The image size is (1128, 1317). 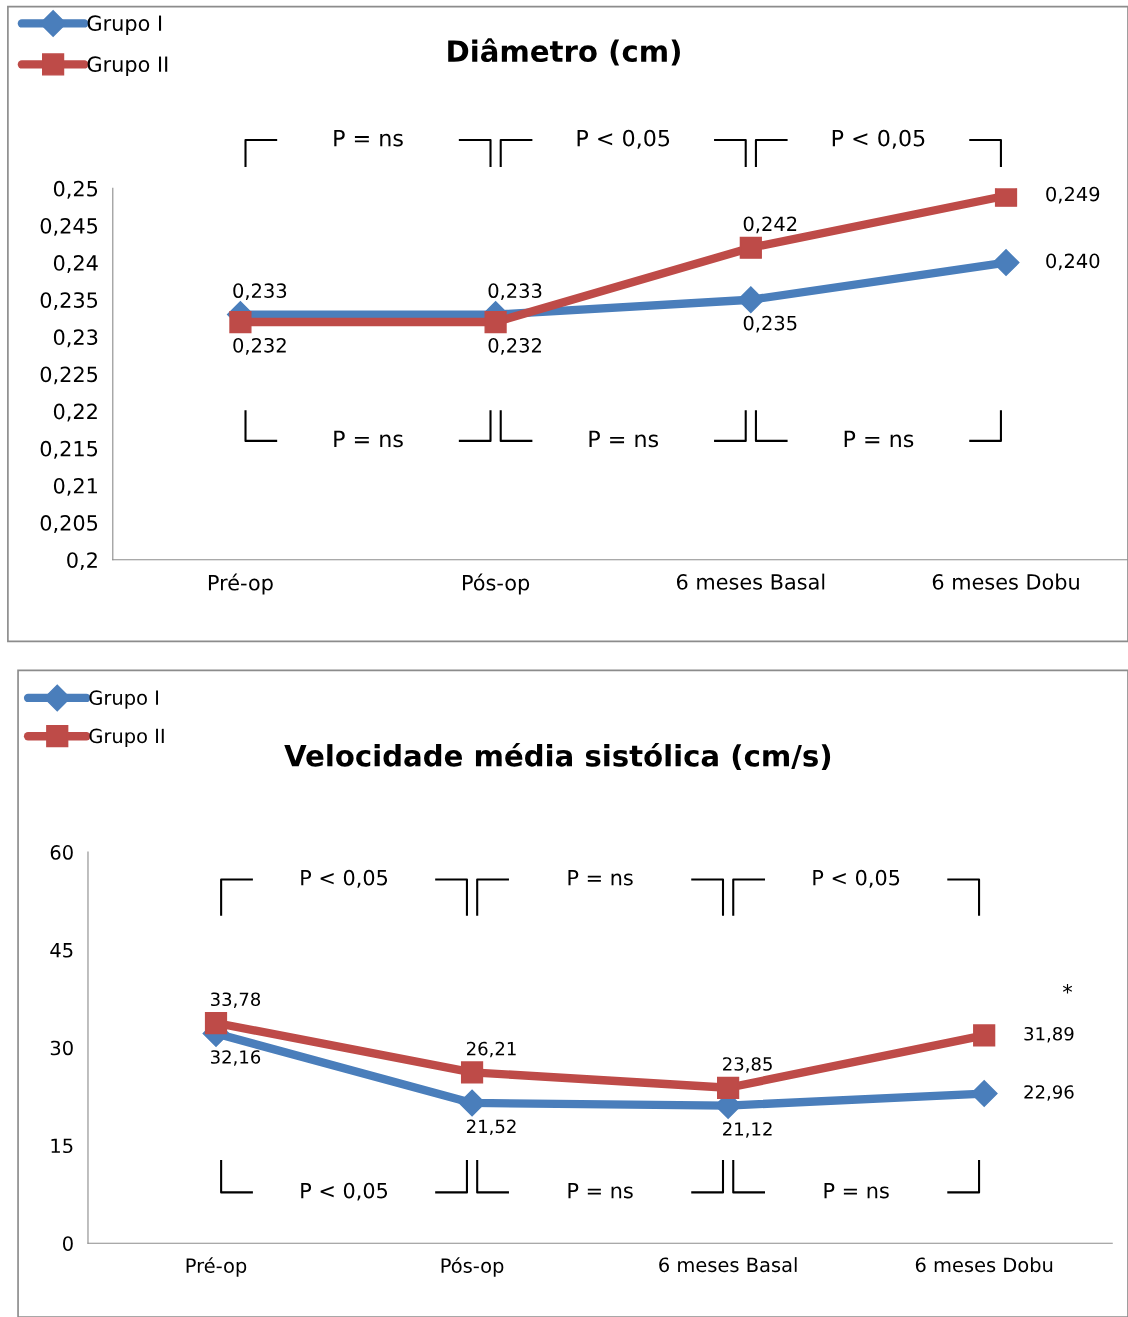 I want to click on data-label: 23,85, so click(x=747, y=1065).